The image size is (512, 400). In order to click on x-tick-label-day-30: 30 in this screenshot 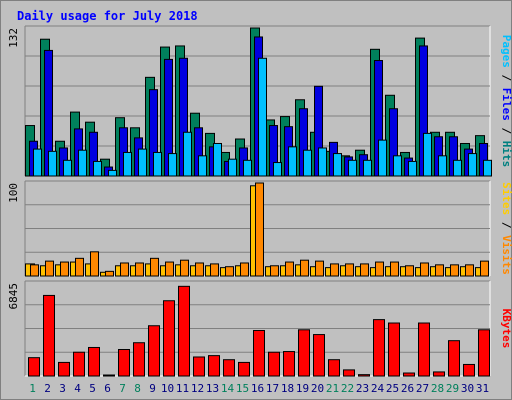, I will do `click(467, 388)`.